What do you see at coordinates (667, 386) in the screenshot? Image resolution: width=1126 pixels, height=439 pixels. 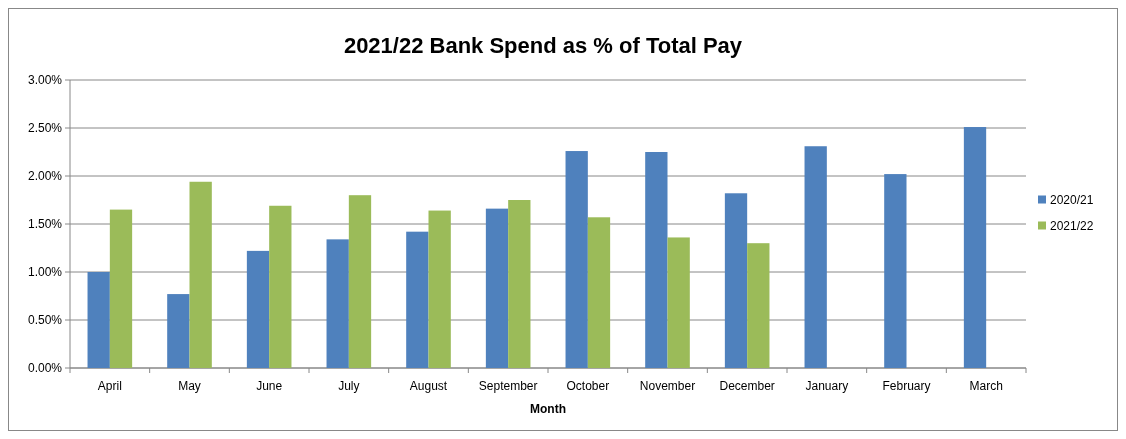 I see `x-tick-label: November` at bounding box center [667, 386].